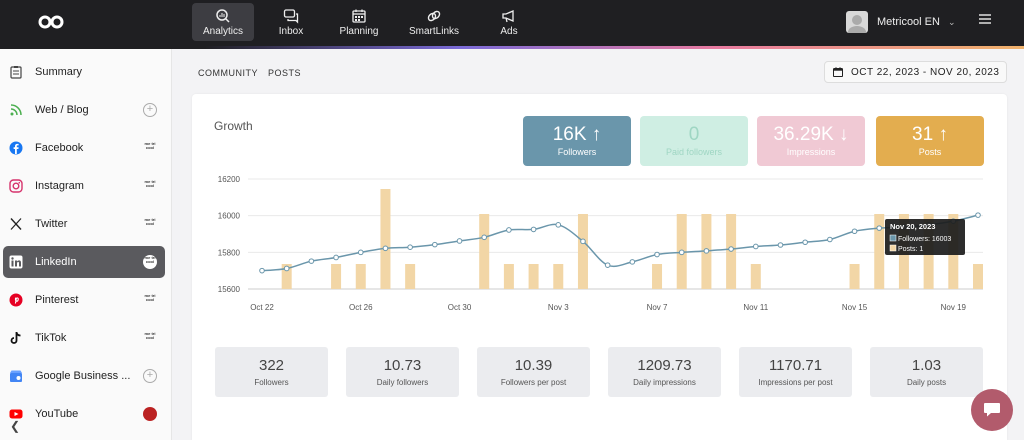 The image size is (1024, 440). Describe the element at coordinates (84, 262) in the screenshot. I see `sidebar-item-linkedin: LinkedIn me tri cool` at that location.